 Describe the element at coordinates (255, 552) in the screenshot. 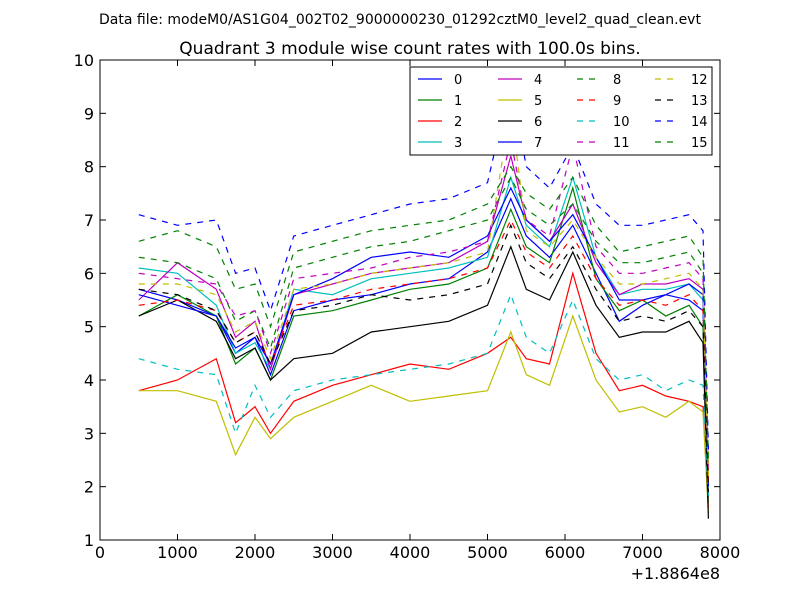

I see `x-tick-label: 2000` at that location.